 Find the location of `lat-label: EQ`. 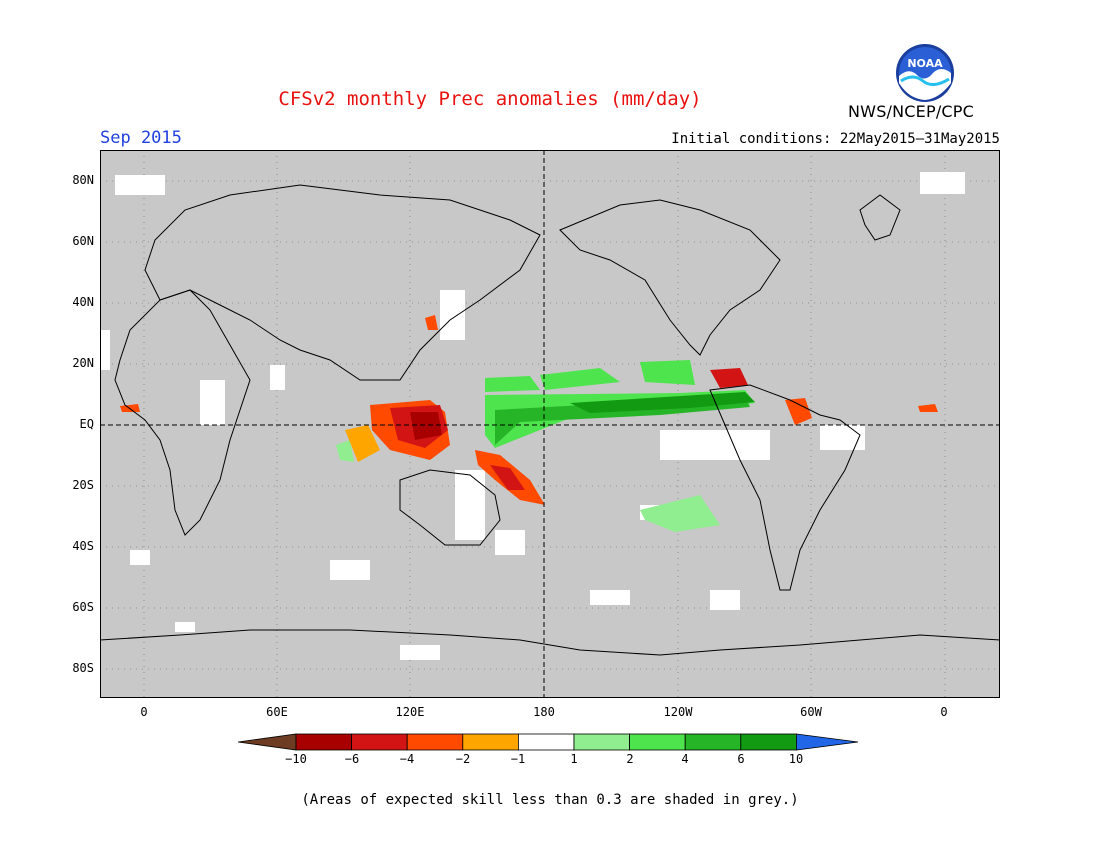

lat-label: EQ is located at coordinates (86, 424).